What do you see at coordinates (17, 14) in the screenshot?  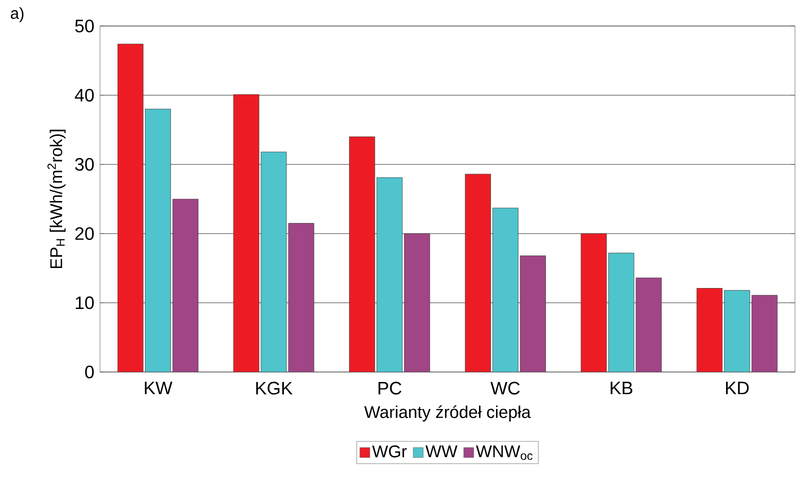 I see `text: a)` at bounding box center [17, 14].